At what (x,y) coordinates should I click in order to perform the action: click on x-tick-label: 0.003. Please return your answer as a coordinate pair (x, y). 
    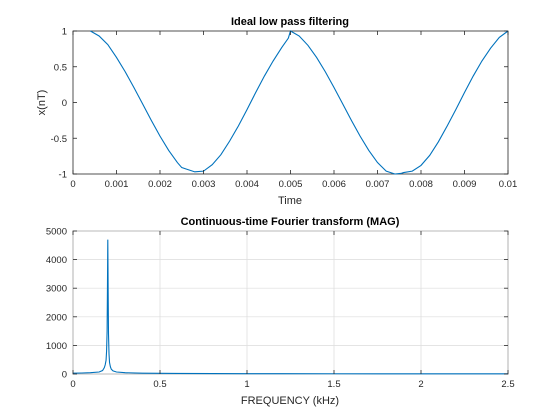
    Looking at the image, I should click on (204, 184).